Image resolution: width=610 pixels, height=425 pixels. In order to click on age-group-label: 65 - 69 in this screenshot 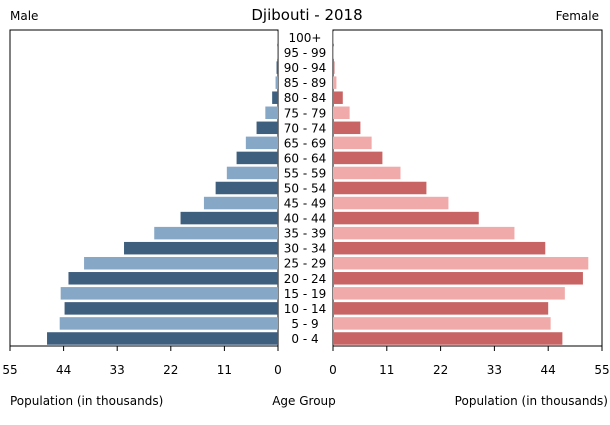, I will do `click(305, 143)`.